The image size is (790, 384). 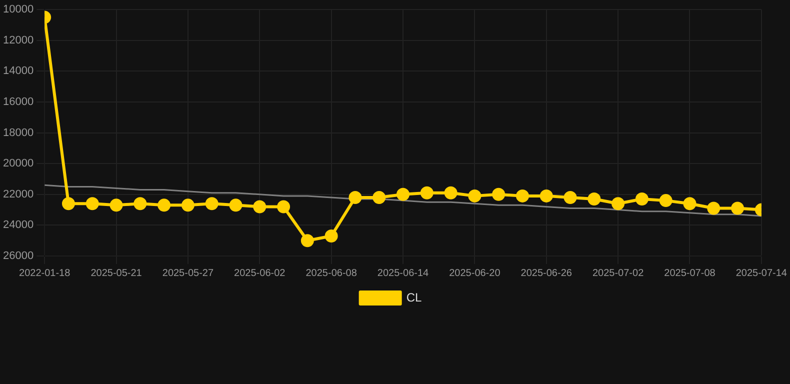 What do you see at coordinates (260, 273) in the screenshot?
I see `x-tick-label: 2025-06-02` at bounding box center [260, 273].